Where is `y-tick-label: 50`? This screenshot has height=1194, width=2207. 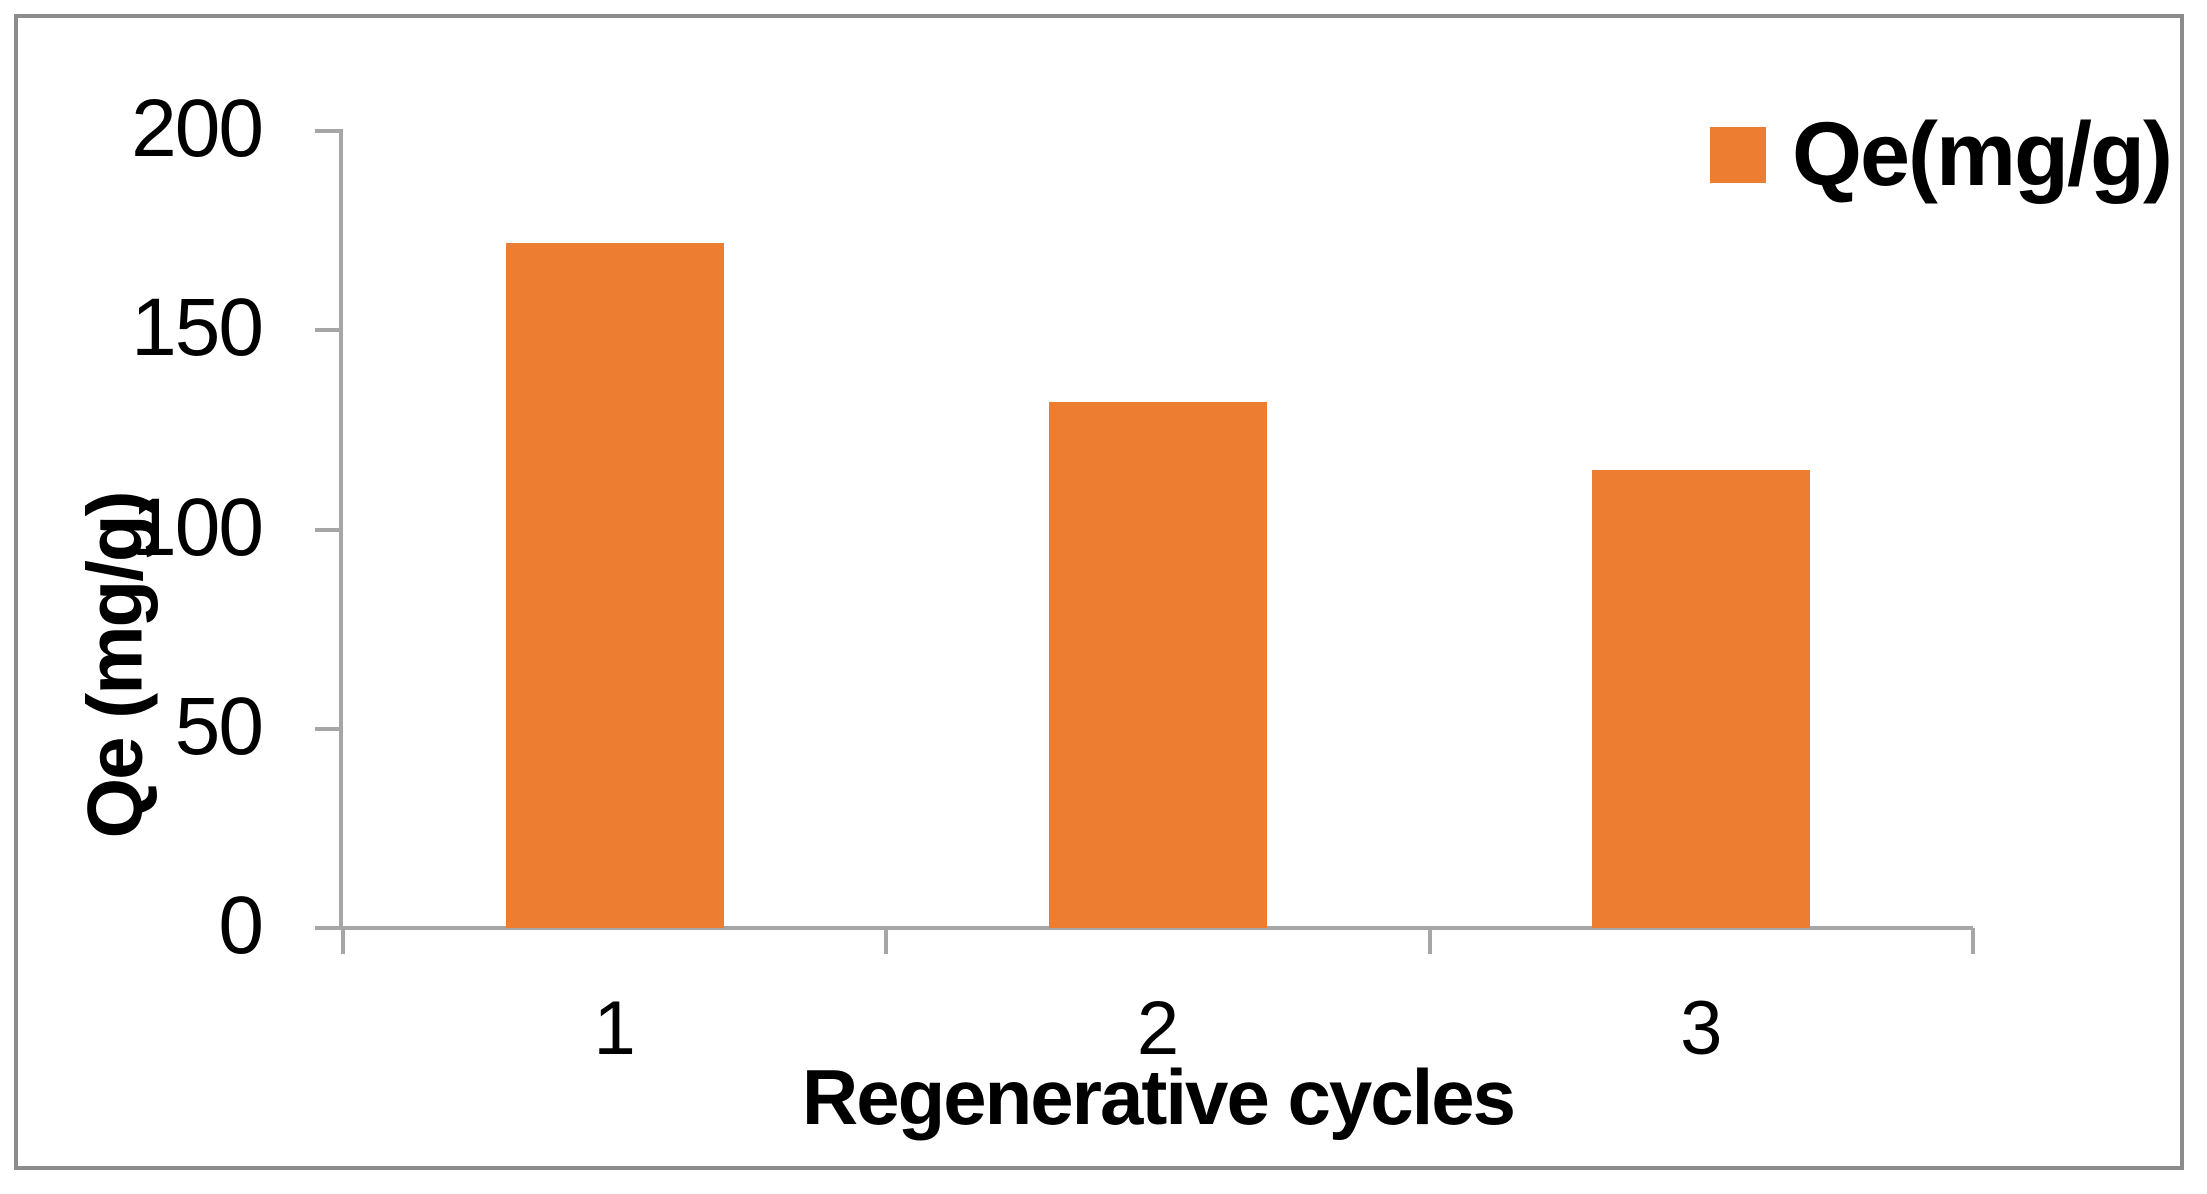 y-tick-label: 50 is located at coordinates (219, 726).